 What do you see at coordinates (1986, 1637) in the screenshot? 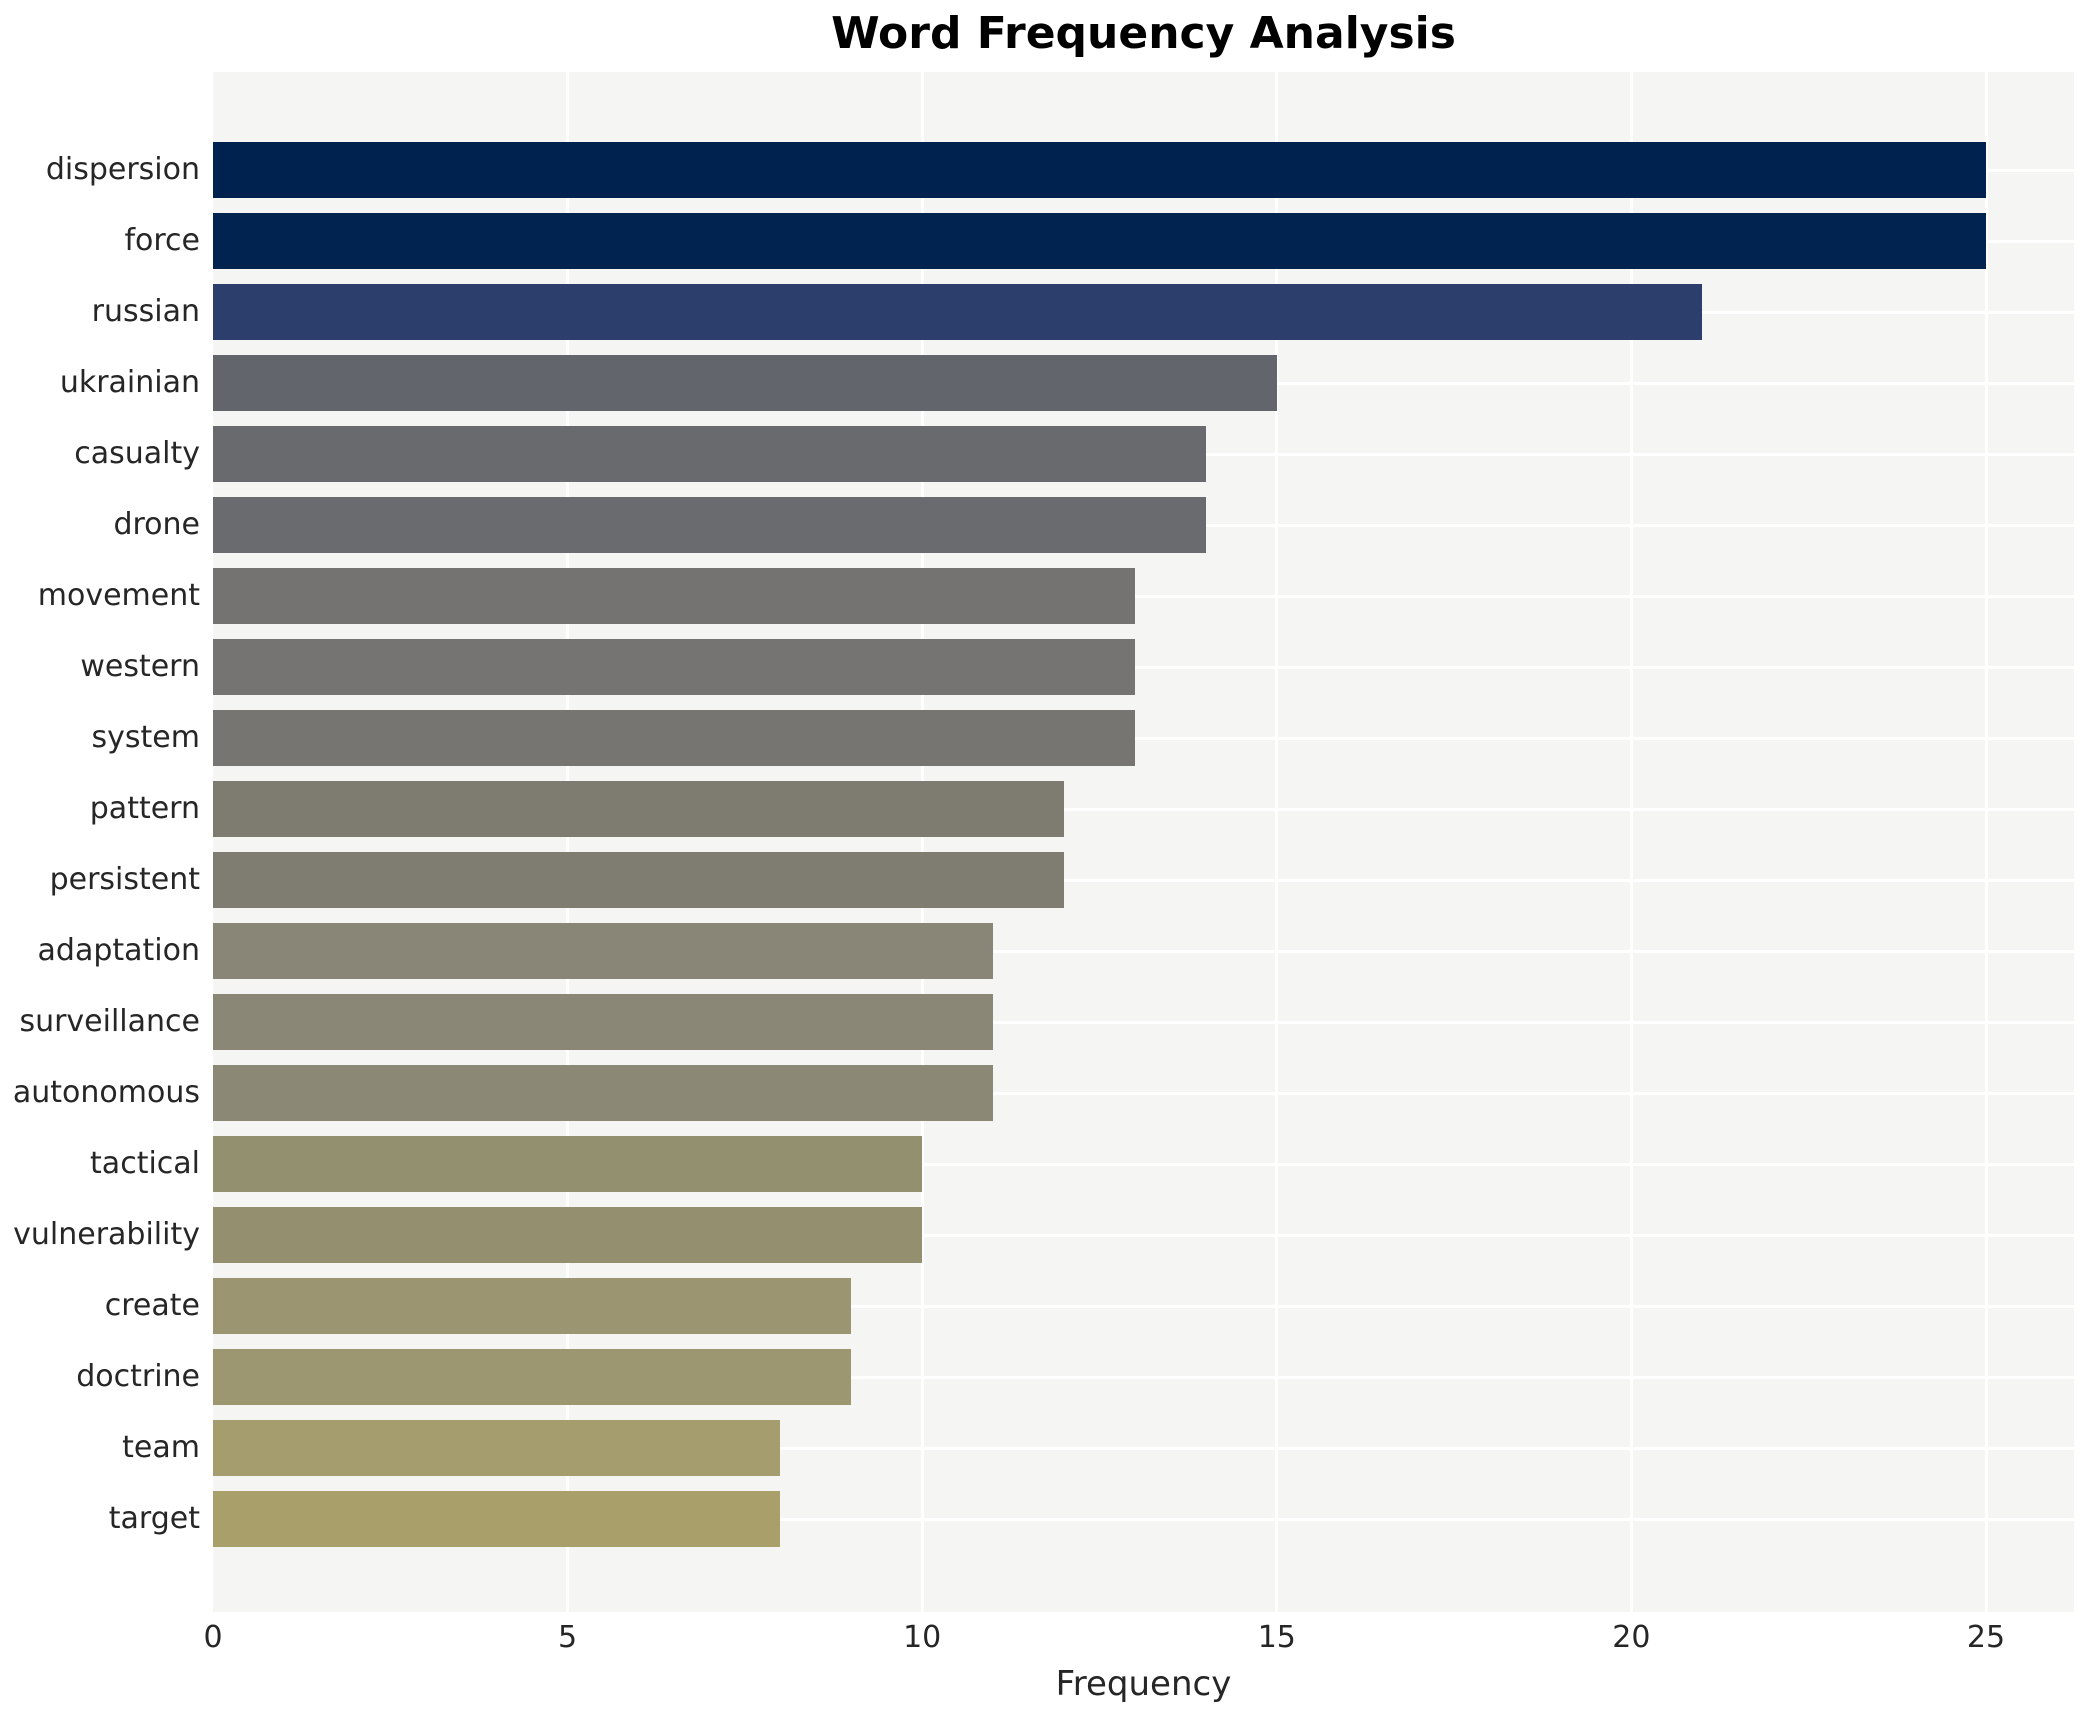
I see `x-tick-label-25: 25` at bounding box center [1986, 1637].